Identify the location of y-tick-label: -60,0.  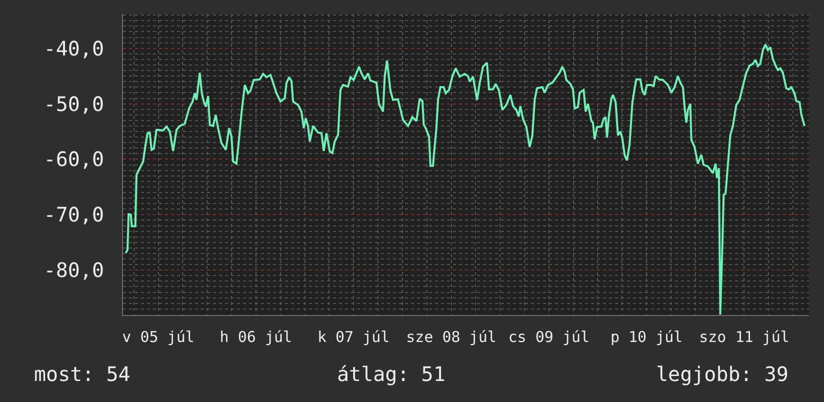
(74, 159).